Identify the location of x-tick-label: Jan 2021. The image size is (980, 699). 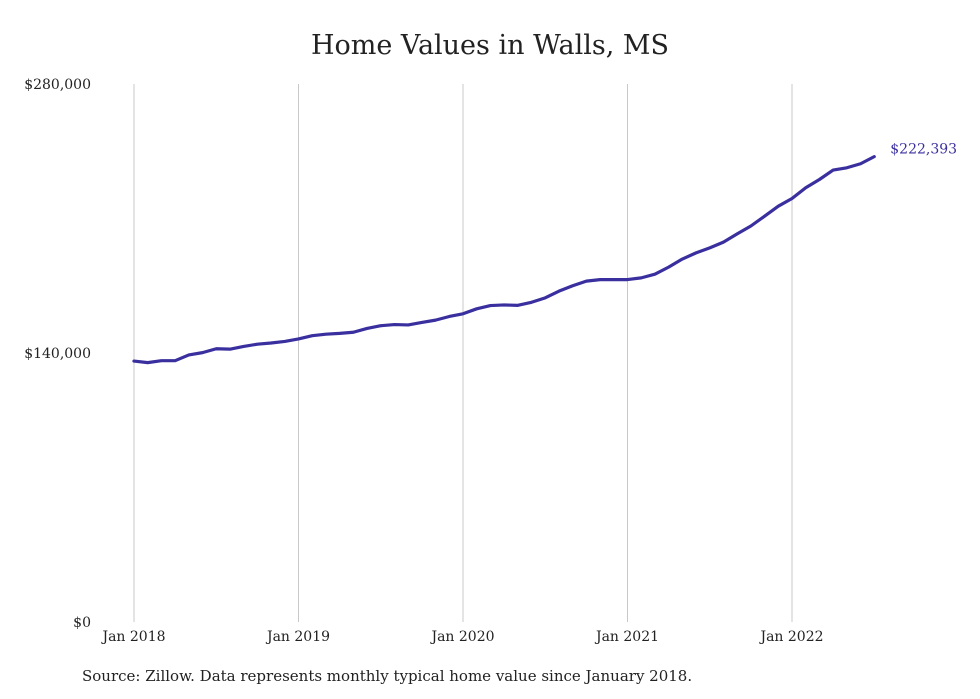
(626, 637).